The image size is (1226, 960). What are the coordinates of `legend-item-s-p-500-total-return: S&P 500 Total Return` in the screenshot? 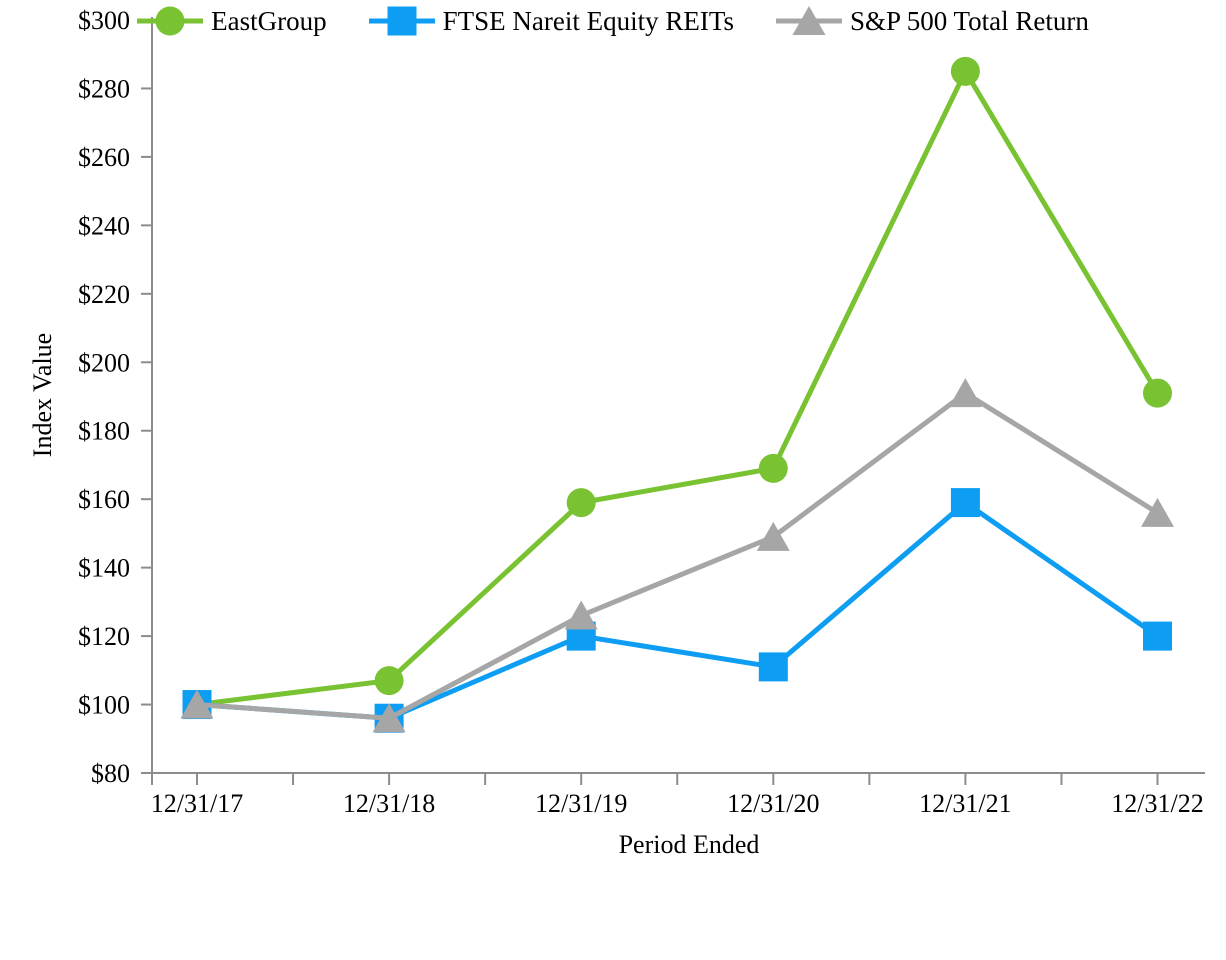 It's located at (932, 21).